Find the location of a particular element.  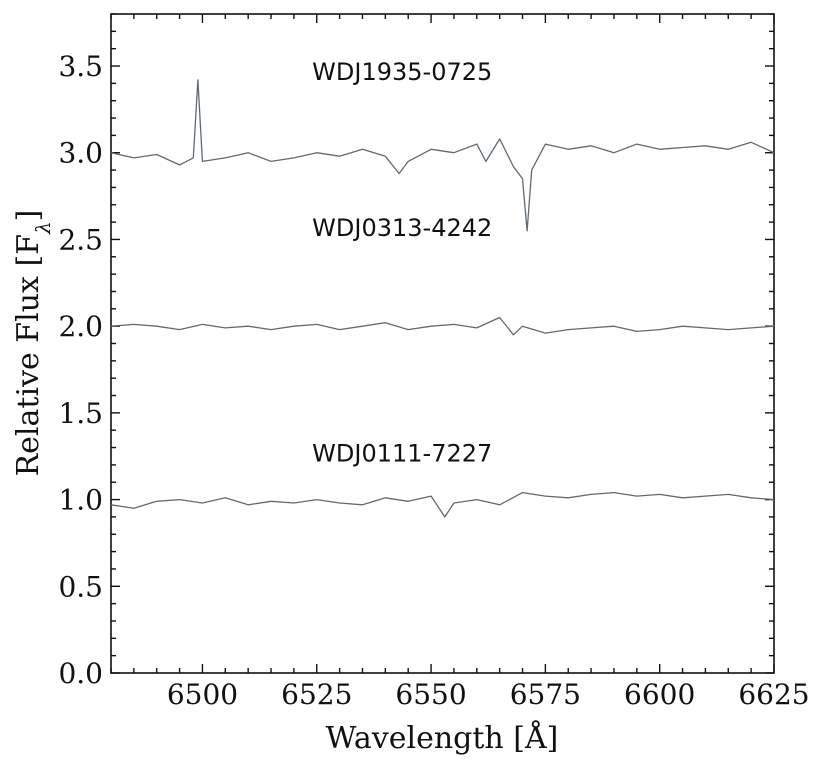

y-axis-title: Relative Flux [Fλ] is located at coordinates (33, 343).